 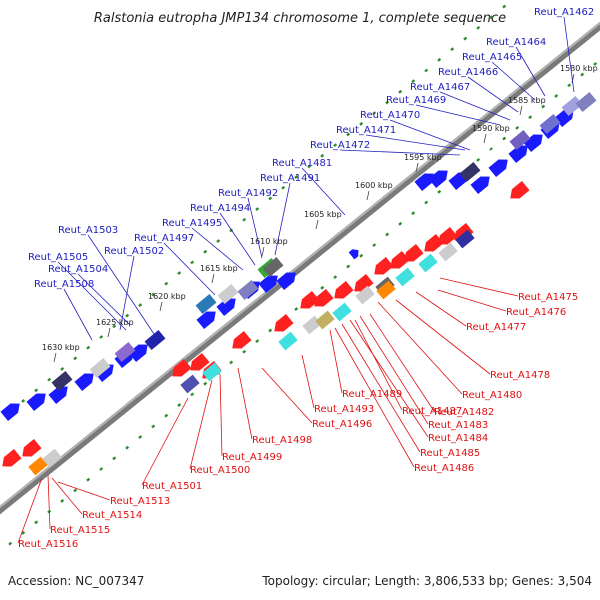 I want to click on forward-gene-label: Reut_A1503, so click(x=88, y=230).